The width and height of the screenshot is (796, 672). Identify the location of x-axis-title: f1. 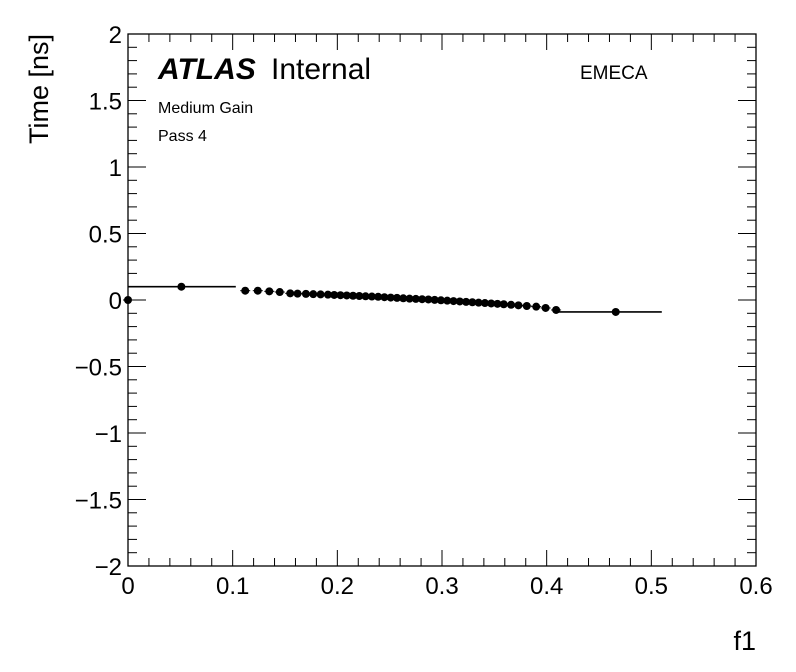
(744, 641).